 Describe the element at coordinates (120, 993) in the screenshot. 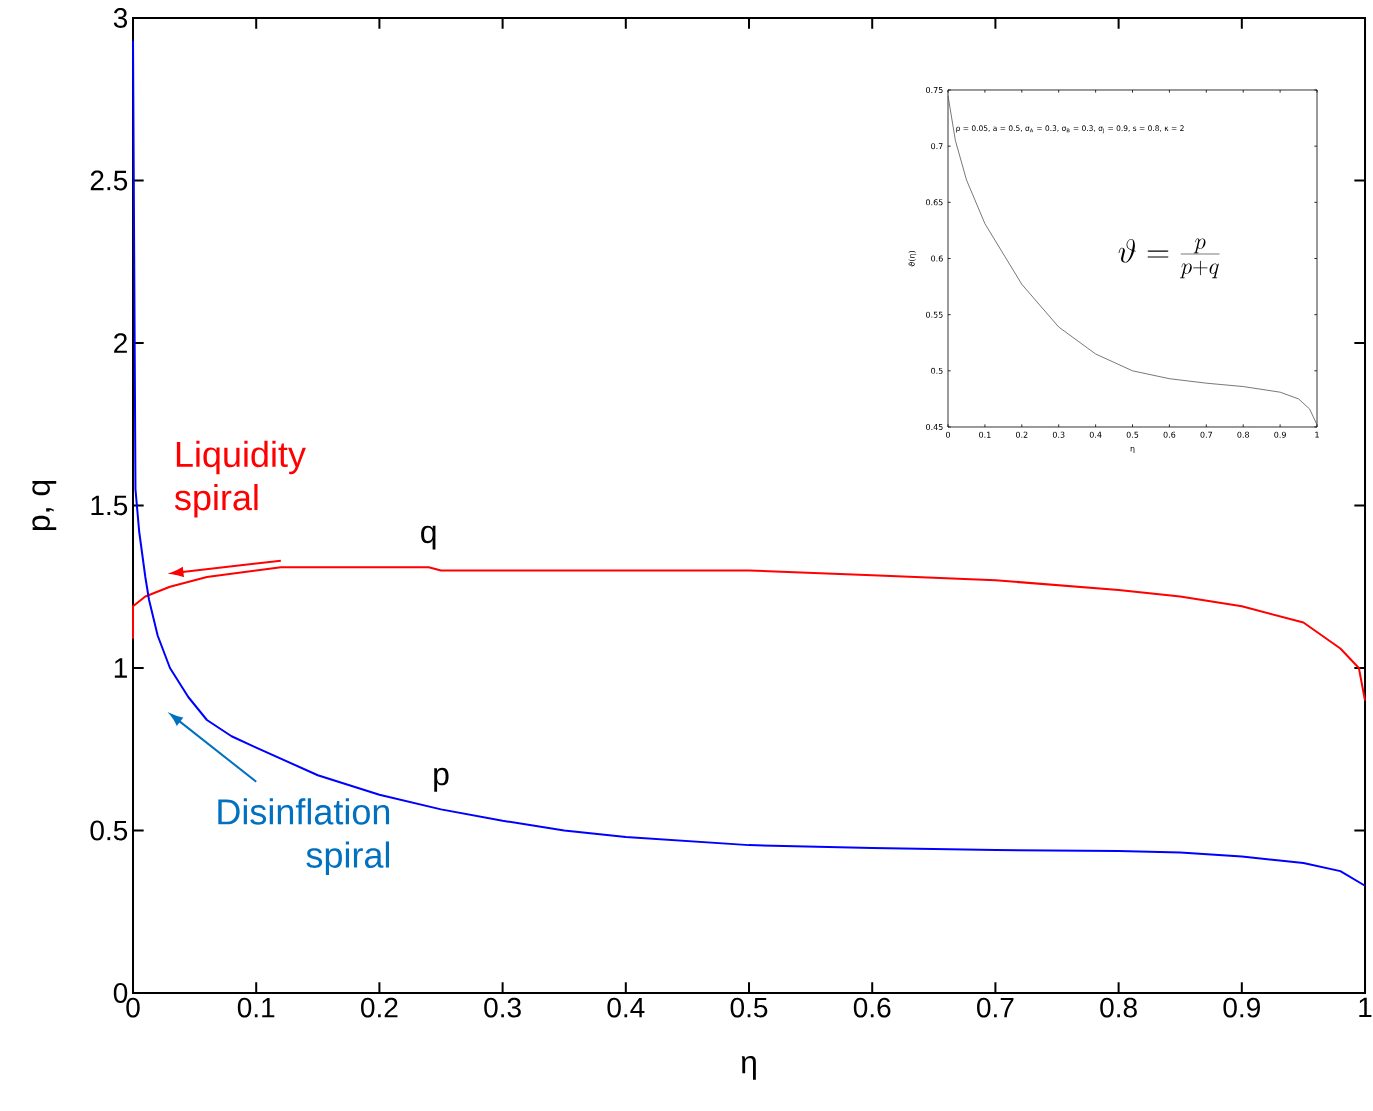

I see `y-tick-label: 0` at that location.